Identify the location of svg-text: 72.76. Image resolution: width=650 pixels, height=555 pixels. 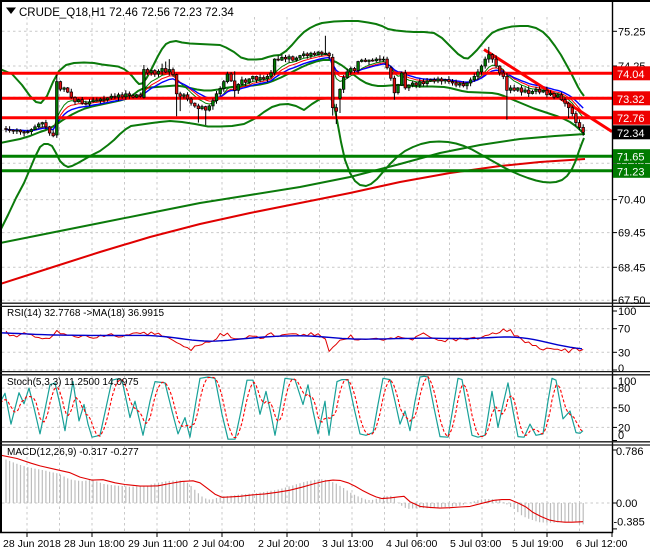
(631, 119).